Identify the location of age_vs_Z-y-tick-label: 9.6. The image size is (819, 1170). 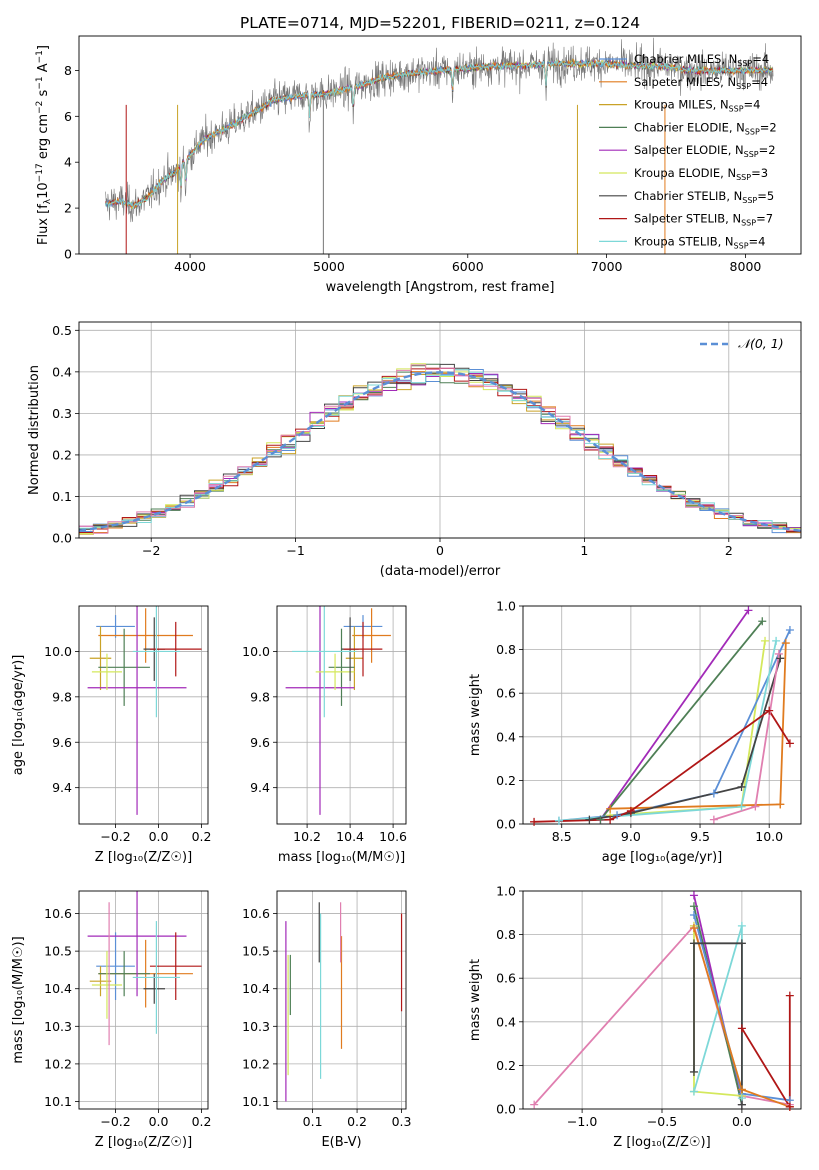
(62, 742).